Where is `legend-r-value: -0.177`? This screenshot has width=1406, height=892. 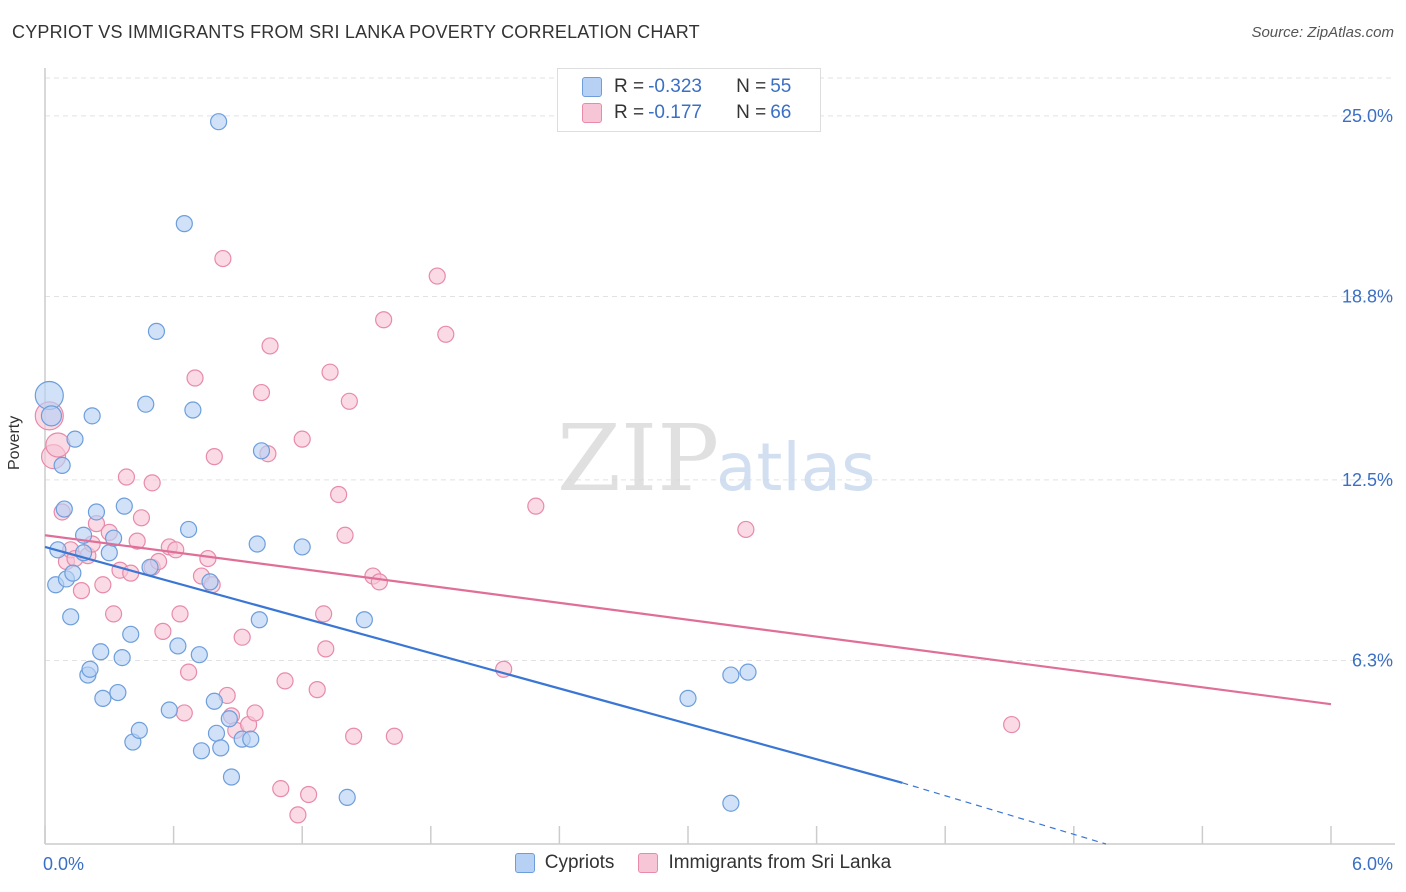
legend-r-value: -0.177 is located at coordinates (675, 112).